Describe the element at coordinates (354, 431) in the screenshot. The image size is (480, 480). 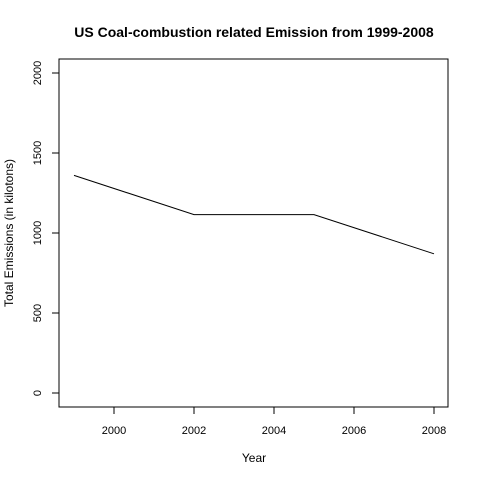
I see `x-tick-label: 2006` at that location.